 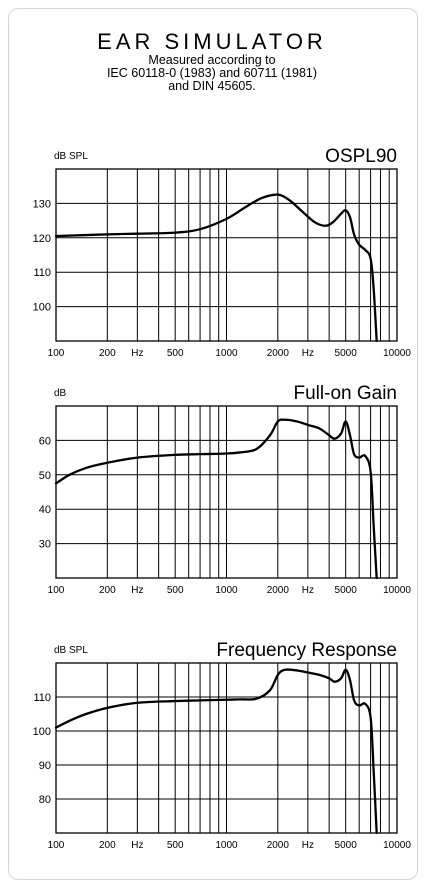 What do you see at coordinates (45, 476) in the screenshot?
I see `y-tick-label: 50` at bounding box center [45, 476].